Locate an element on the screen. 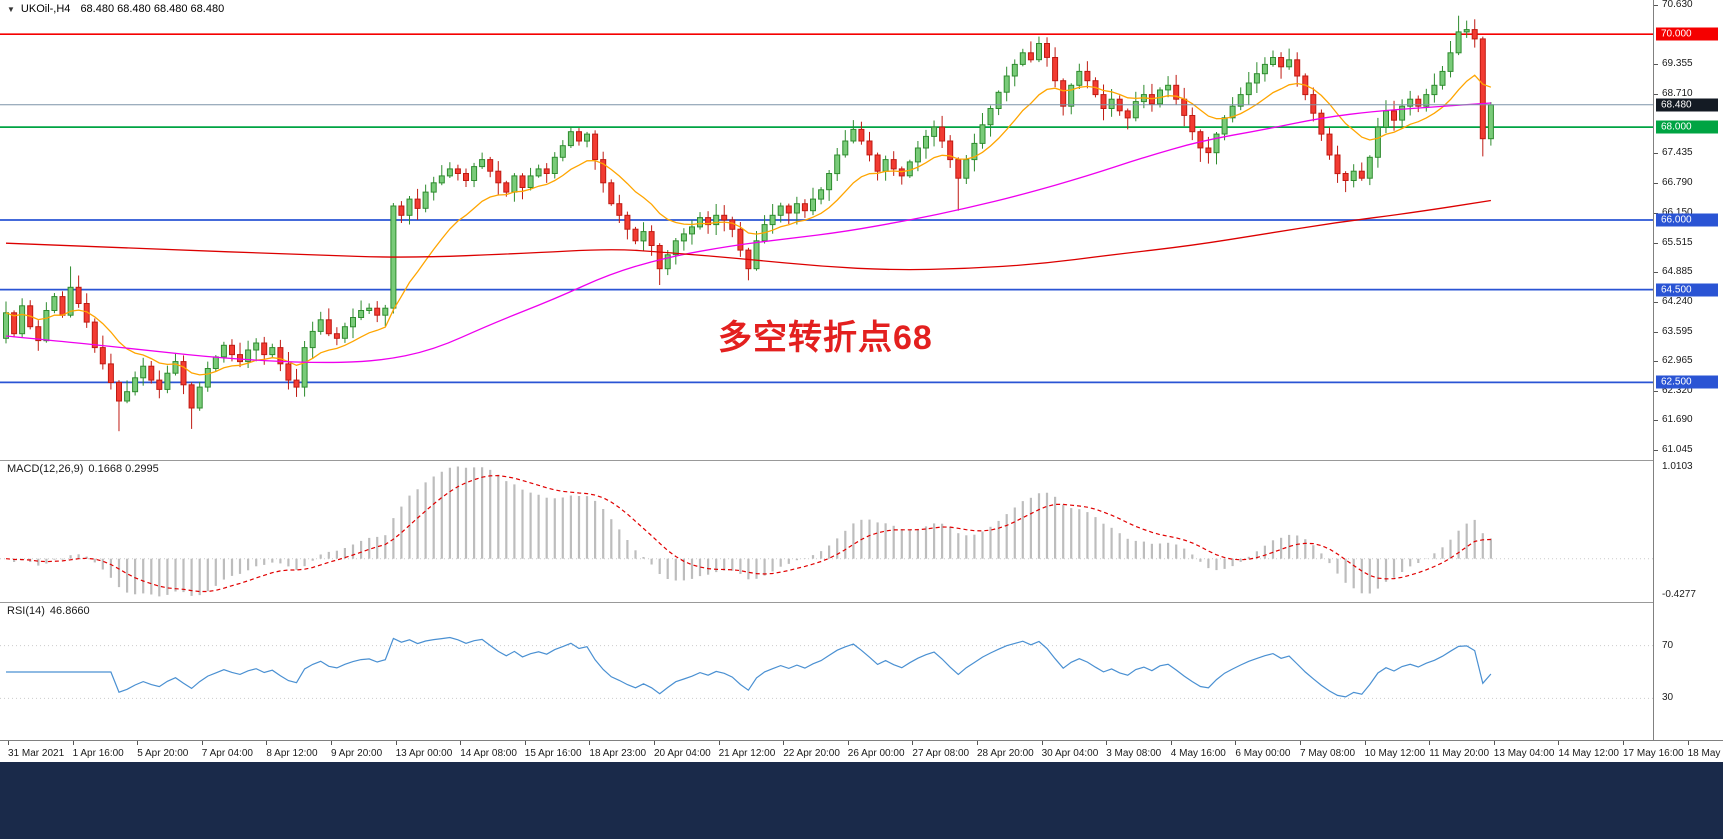  time-axis-label: 22 Apr 20:00 is located at coordinates (811, 753).